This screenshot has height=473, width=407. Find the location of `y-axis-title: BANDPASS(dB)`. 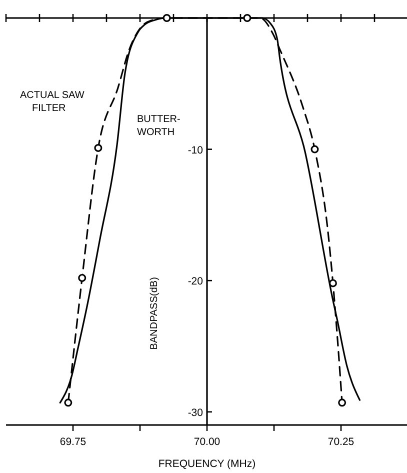

y-axis-title: BANDPASS(dB) is located at coordinates (154, 313).